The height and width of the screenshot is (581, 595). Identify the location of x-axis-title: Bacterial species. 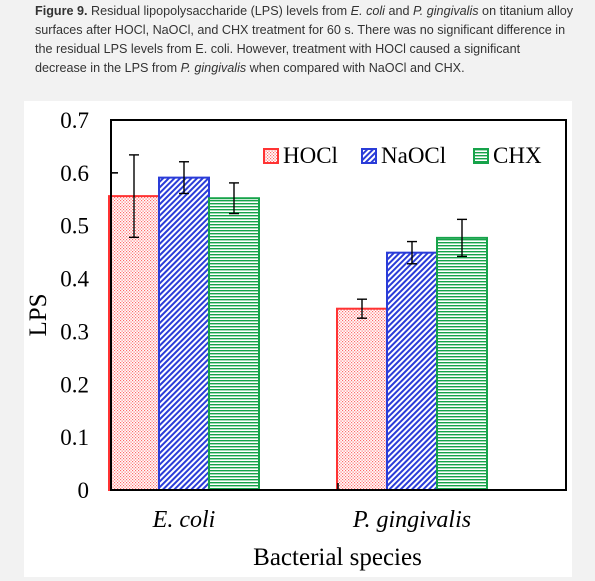
(337, 557).